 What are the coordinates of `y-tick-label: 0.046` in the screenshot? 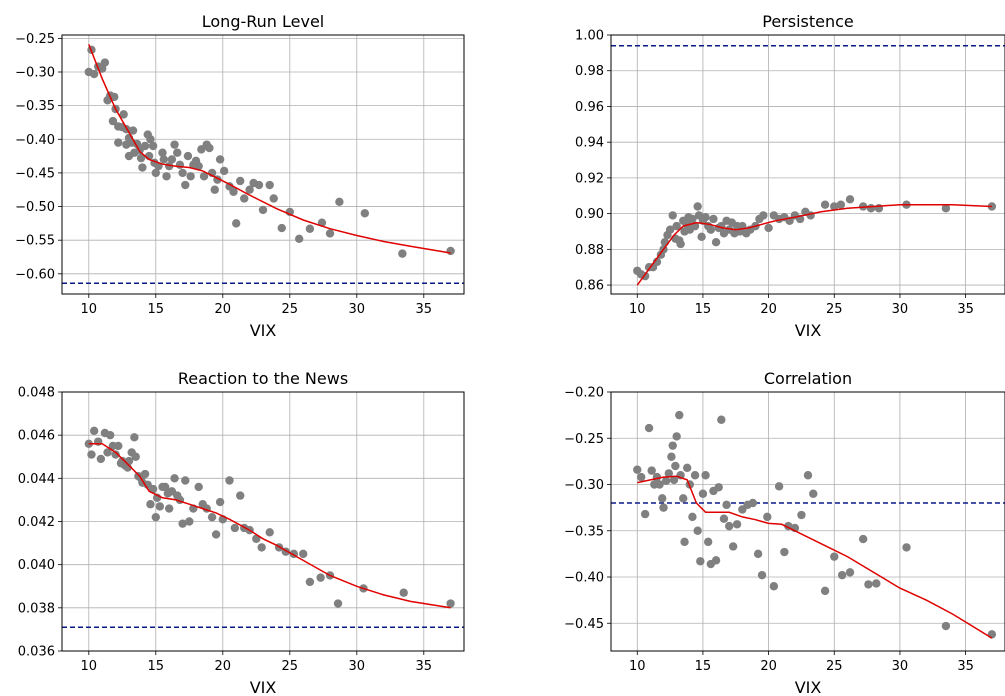 It's located at (36, 436).